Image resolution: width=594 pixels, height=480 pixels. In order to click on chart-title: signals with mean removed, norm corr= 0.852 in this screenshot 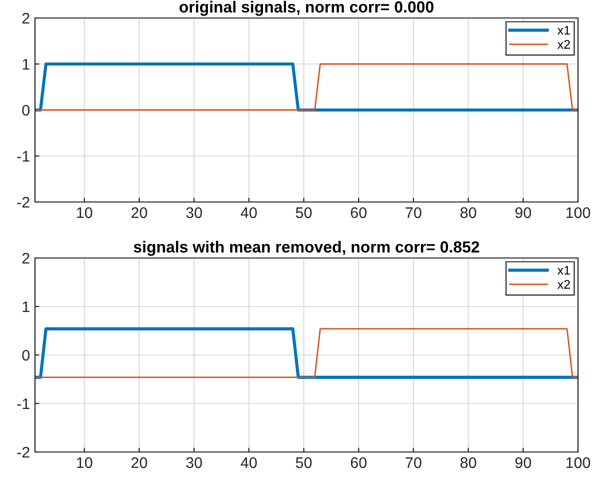, I will do `click(307, 248)`.